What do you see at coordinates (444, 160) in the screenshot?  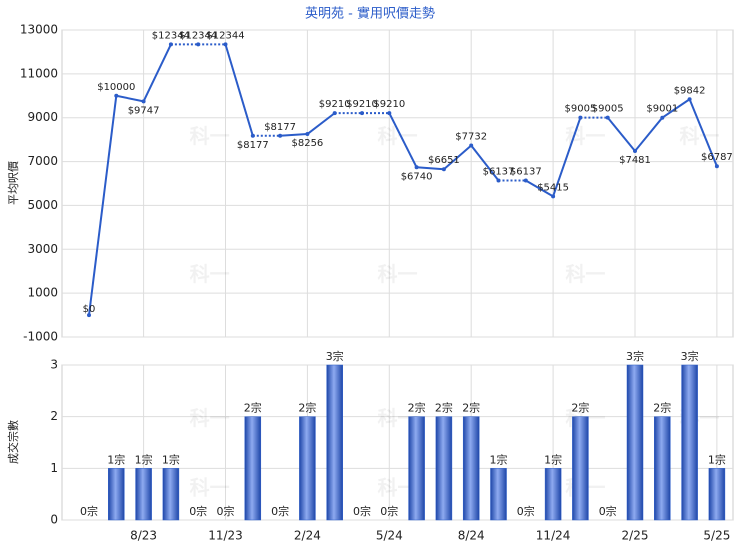 I see `data-label: $6651` at bounding box center [444, 160].